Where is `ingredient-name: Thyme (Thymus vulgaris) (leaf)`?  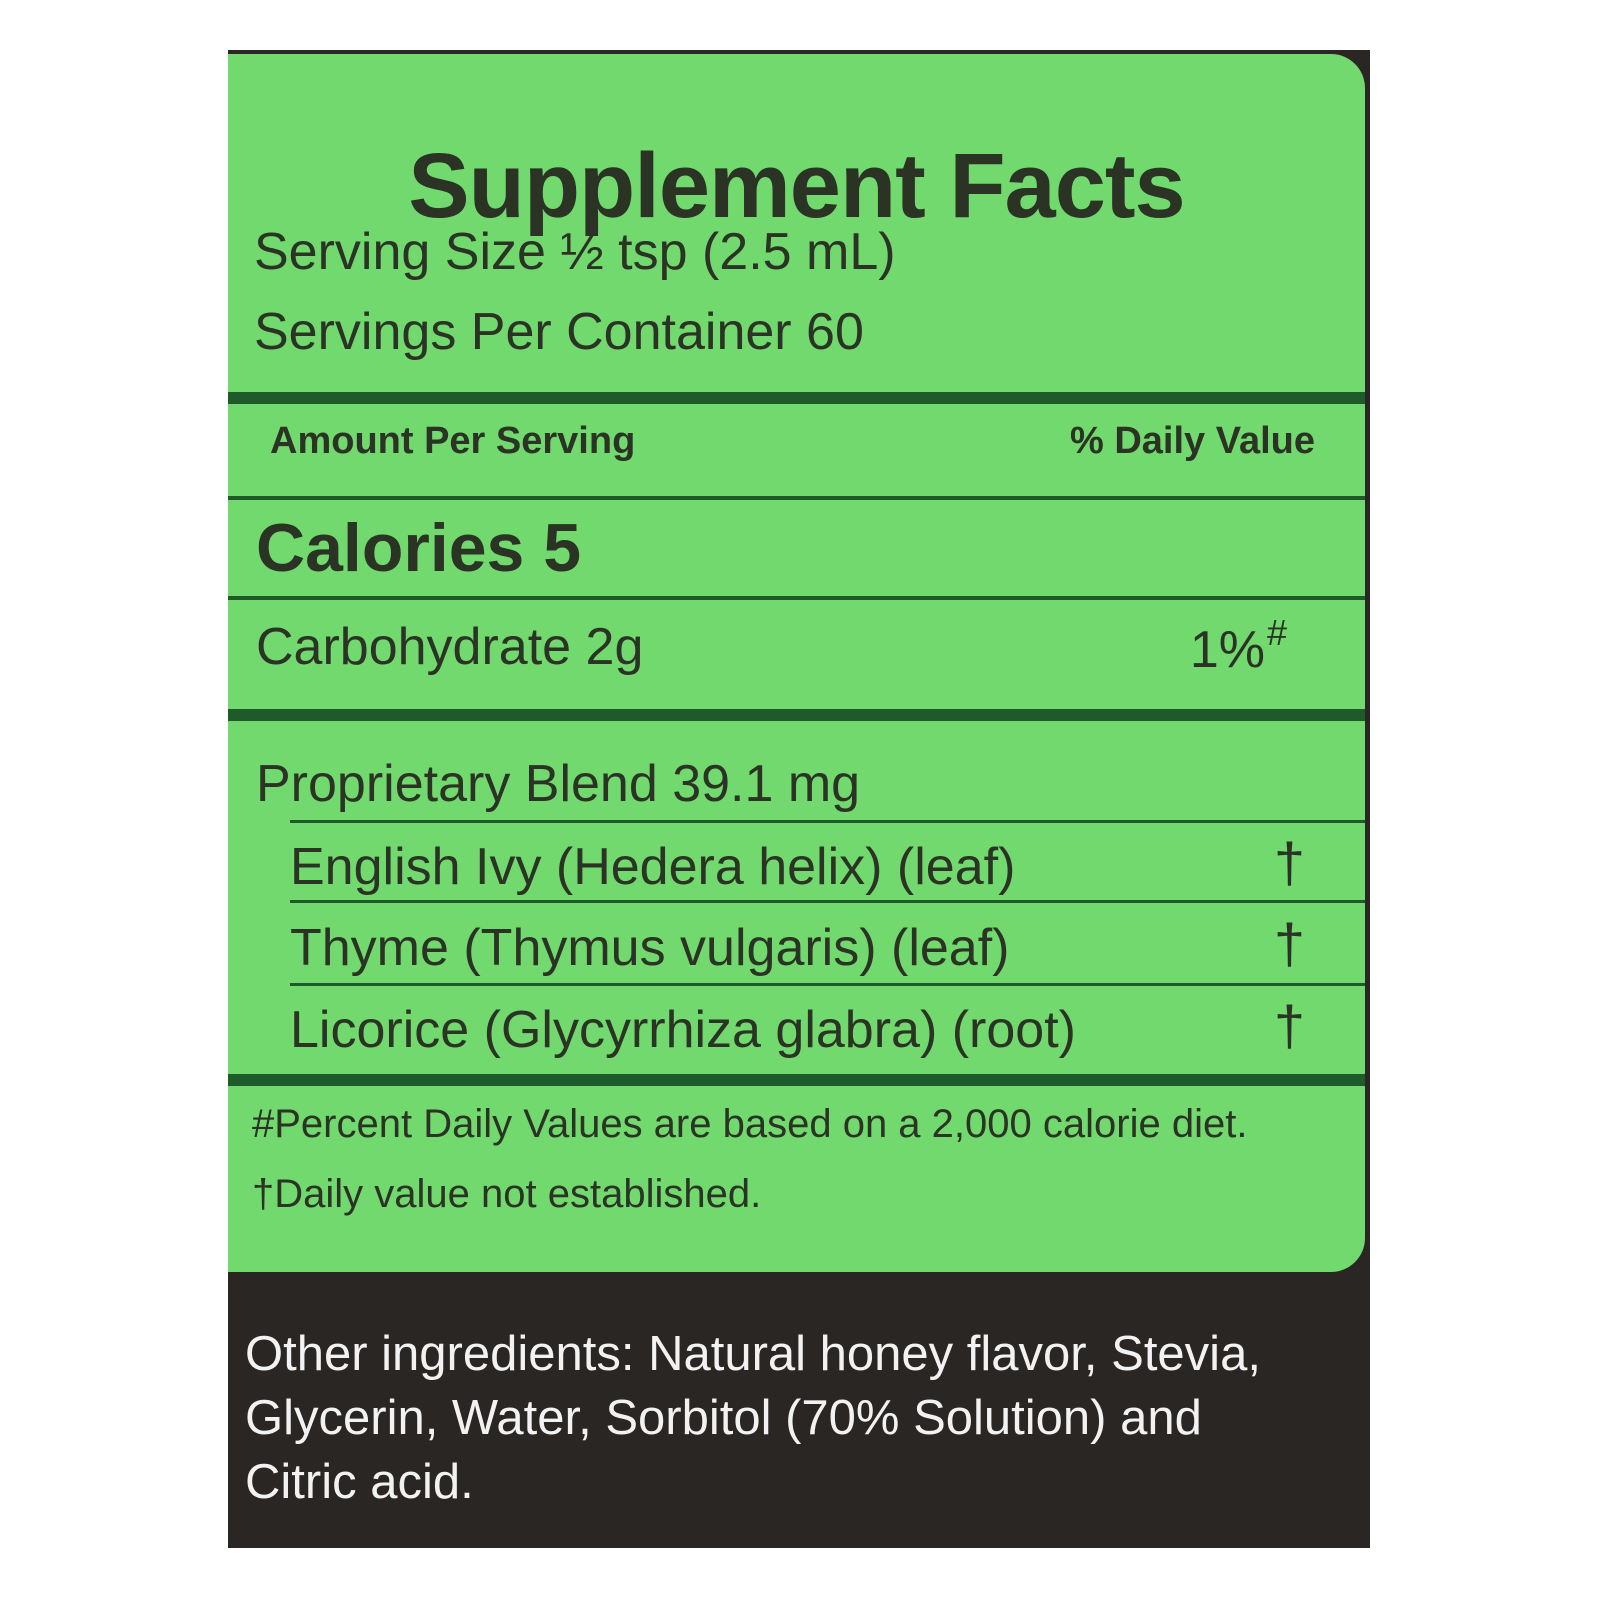
ingredient-name: Thyme (Thymus vulgaris) (leaf) is located at coordinates (650, 948).